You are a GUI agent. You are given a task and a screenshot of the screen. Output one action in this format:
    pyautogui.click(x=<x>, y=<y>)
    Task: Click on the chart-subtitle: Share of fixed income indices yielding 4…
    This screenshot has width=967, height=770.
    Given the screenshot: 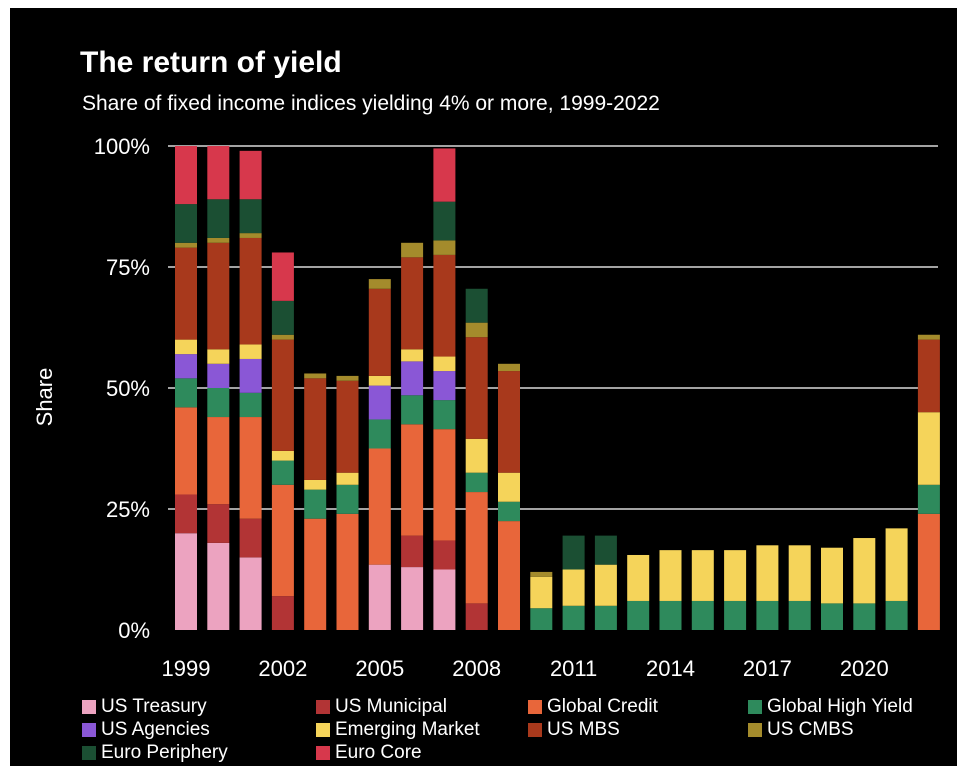 What is the action you would take?
    pyautogui.click(x=371, y=103)
    